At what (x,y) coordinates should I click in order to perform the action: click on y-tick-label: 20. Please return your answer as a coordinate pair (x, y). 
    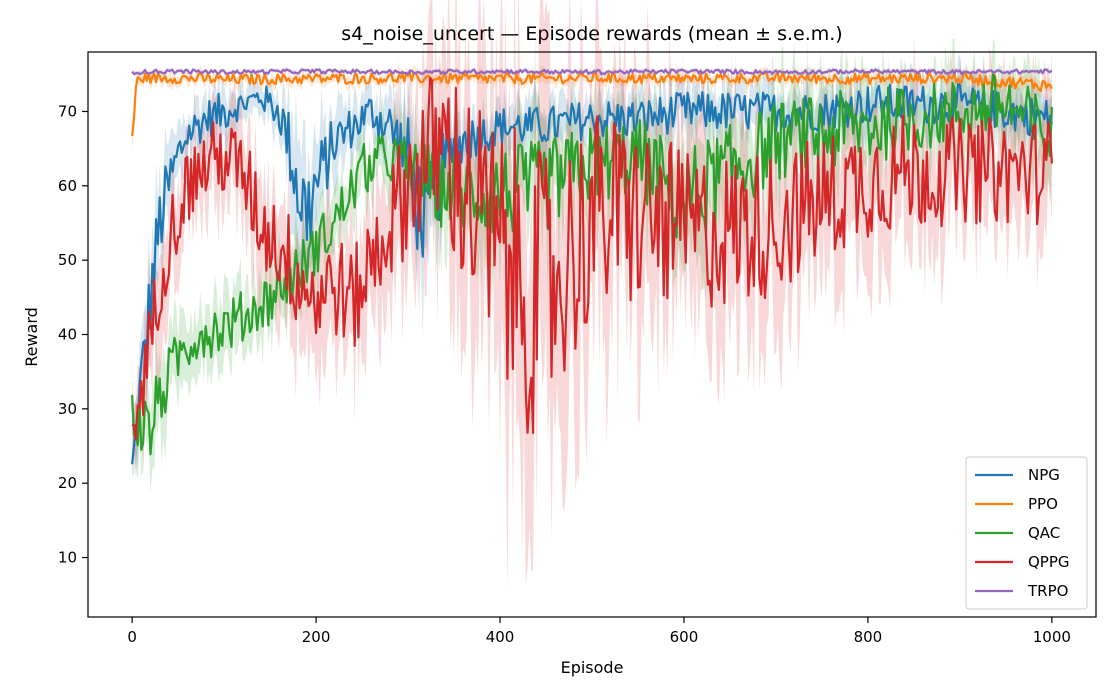
    Looking at the image, I should click on (67, 483).